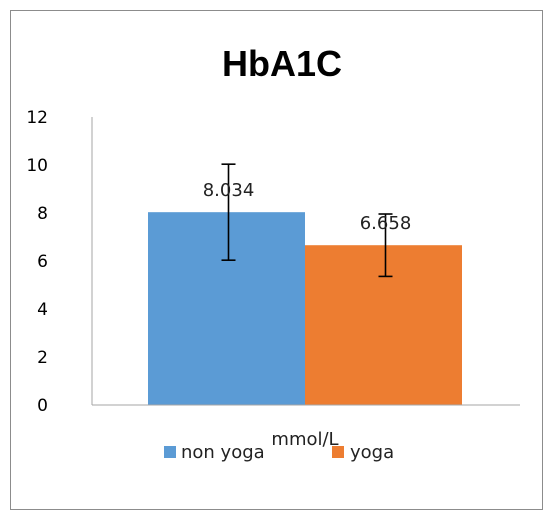 This screenshot has width=552, height=517. I want to click on legend: non yoga yoga, so click(279, 452).